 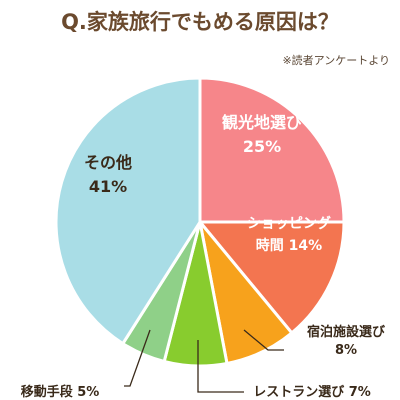 I want to click on slice-label-line: レストラン選び 7%, so click(x=312, y=392).